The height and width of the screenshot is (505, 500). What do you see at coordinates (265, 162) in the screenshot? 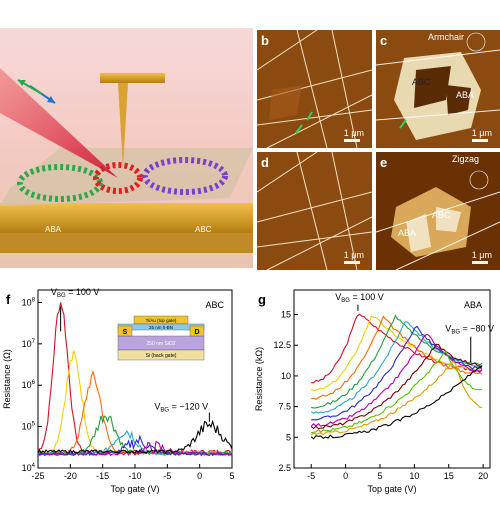
I see `panel-d-label: d` at bounding box center [265, 162].